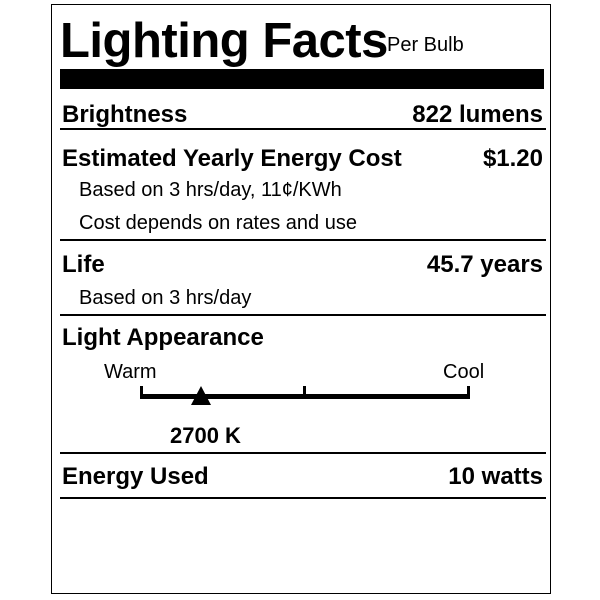  I want to click on life-value: 45.7 years, so click(484, 264).